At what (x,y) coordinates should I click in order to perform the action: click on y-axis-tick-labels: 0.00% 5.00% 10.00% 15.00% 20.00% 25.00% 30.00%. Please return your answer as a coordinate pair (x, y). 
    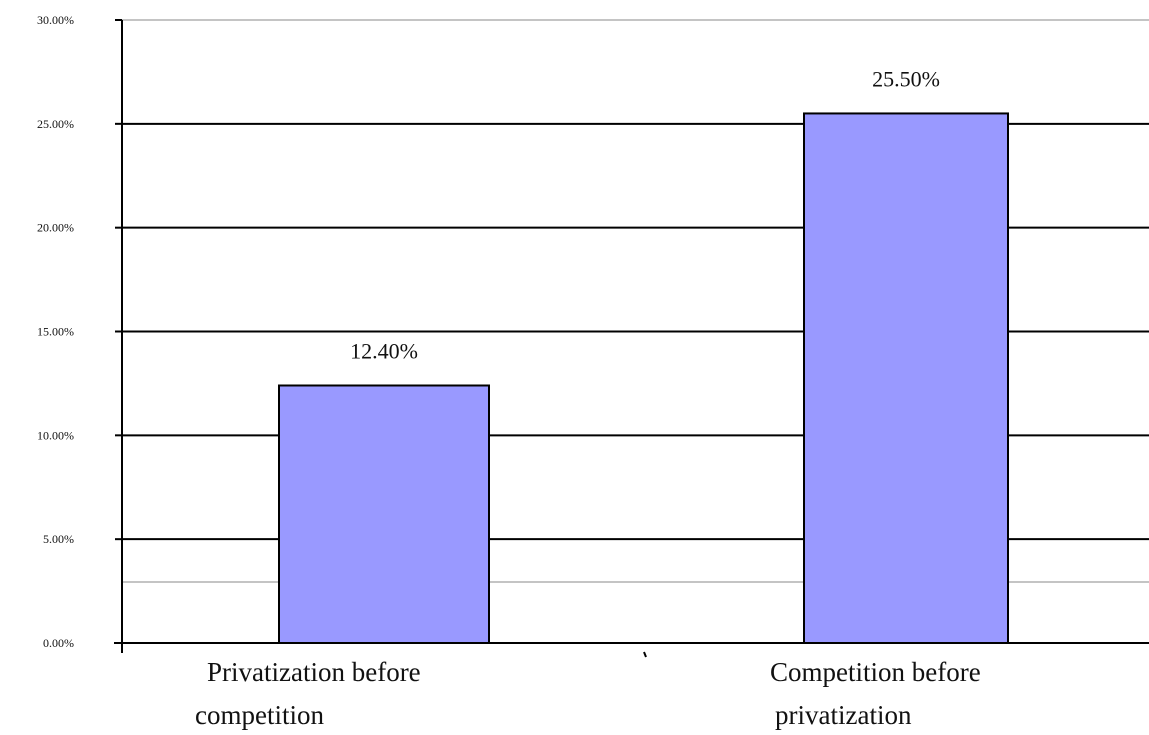
    Looking at the image, I should click on (55, 331).